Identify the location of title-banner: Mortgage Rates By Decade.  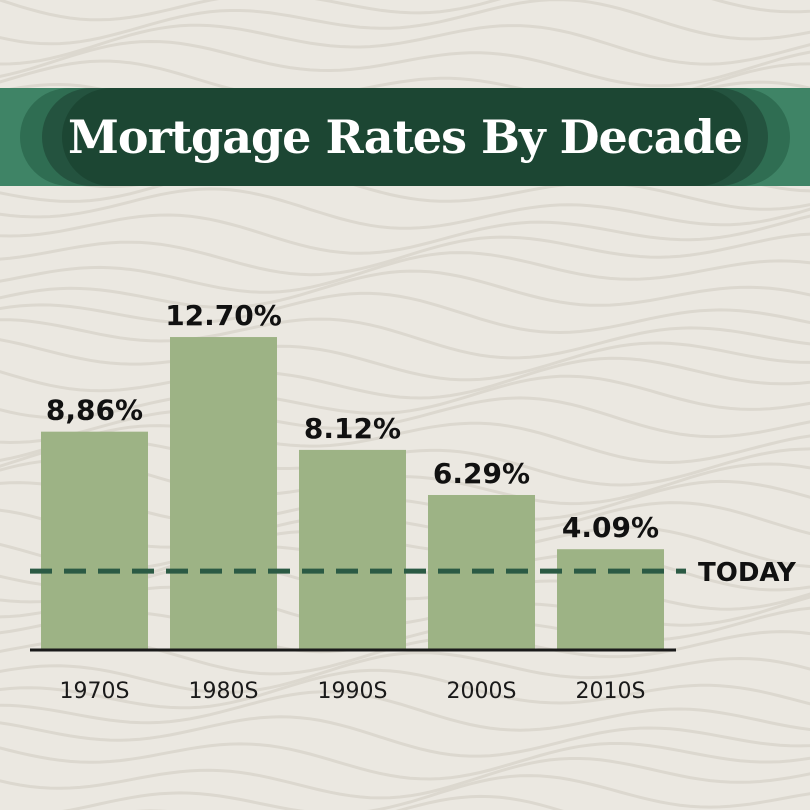
(405, 137).